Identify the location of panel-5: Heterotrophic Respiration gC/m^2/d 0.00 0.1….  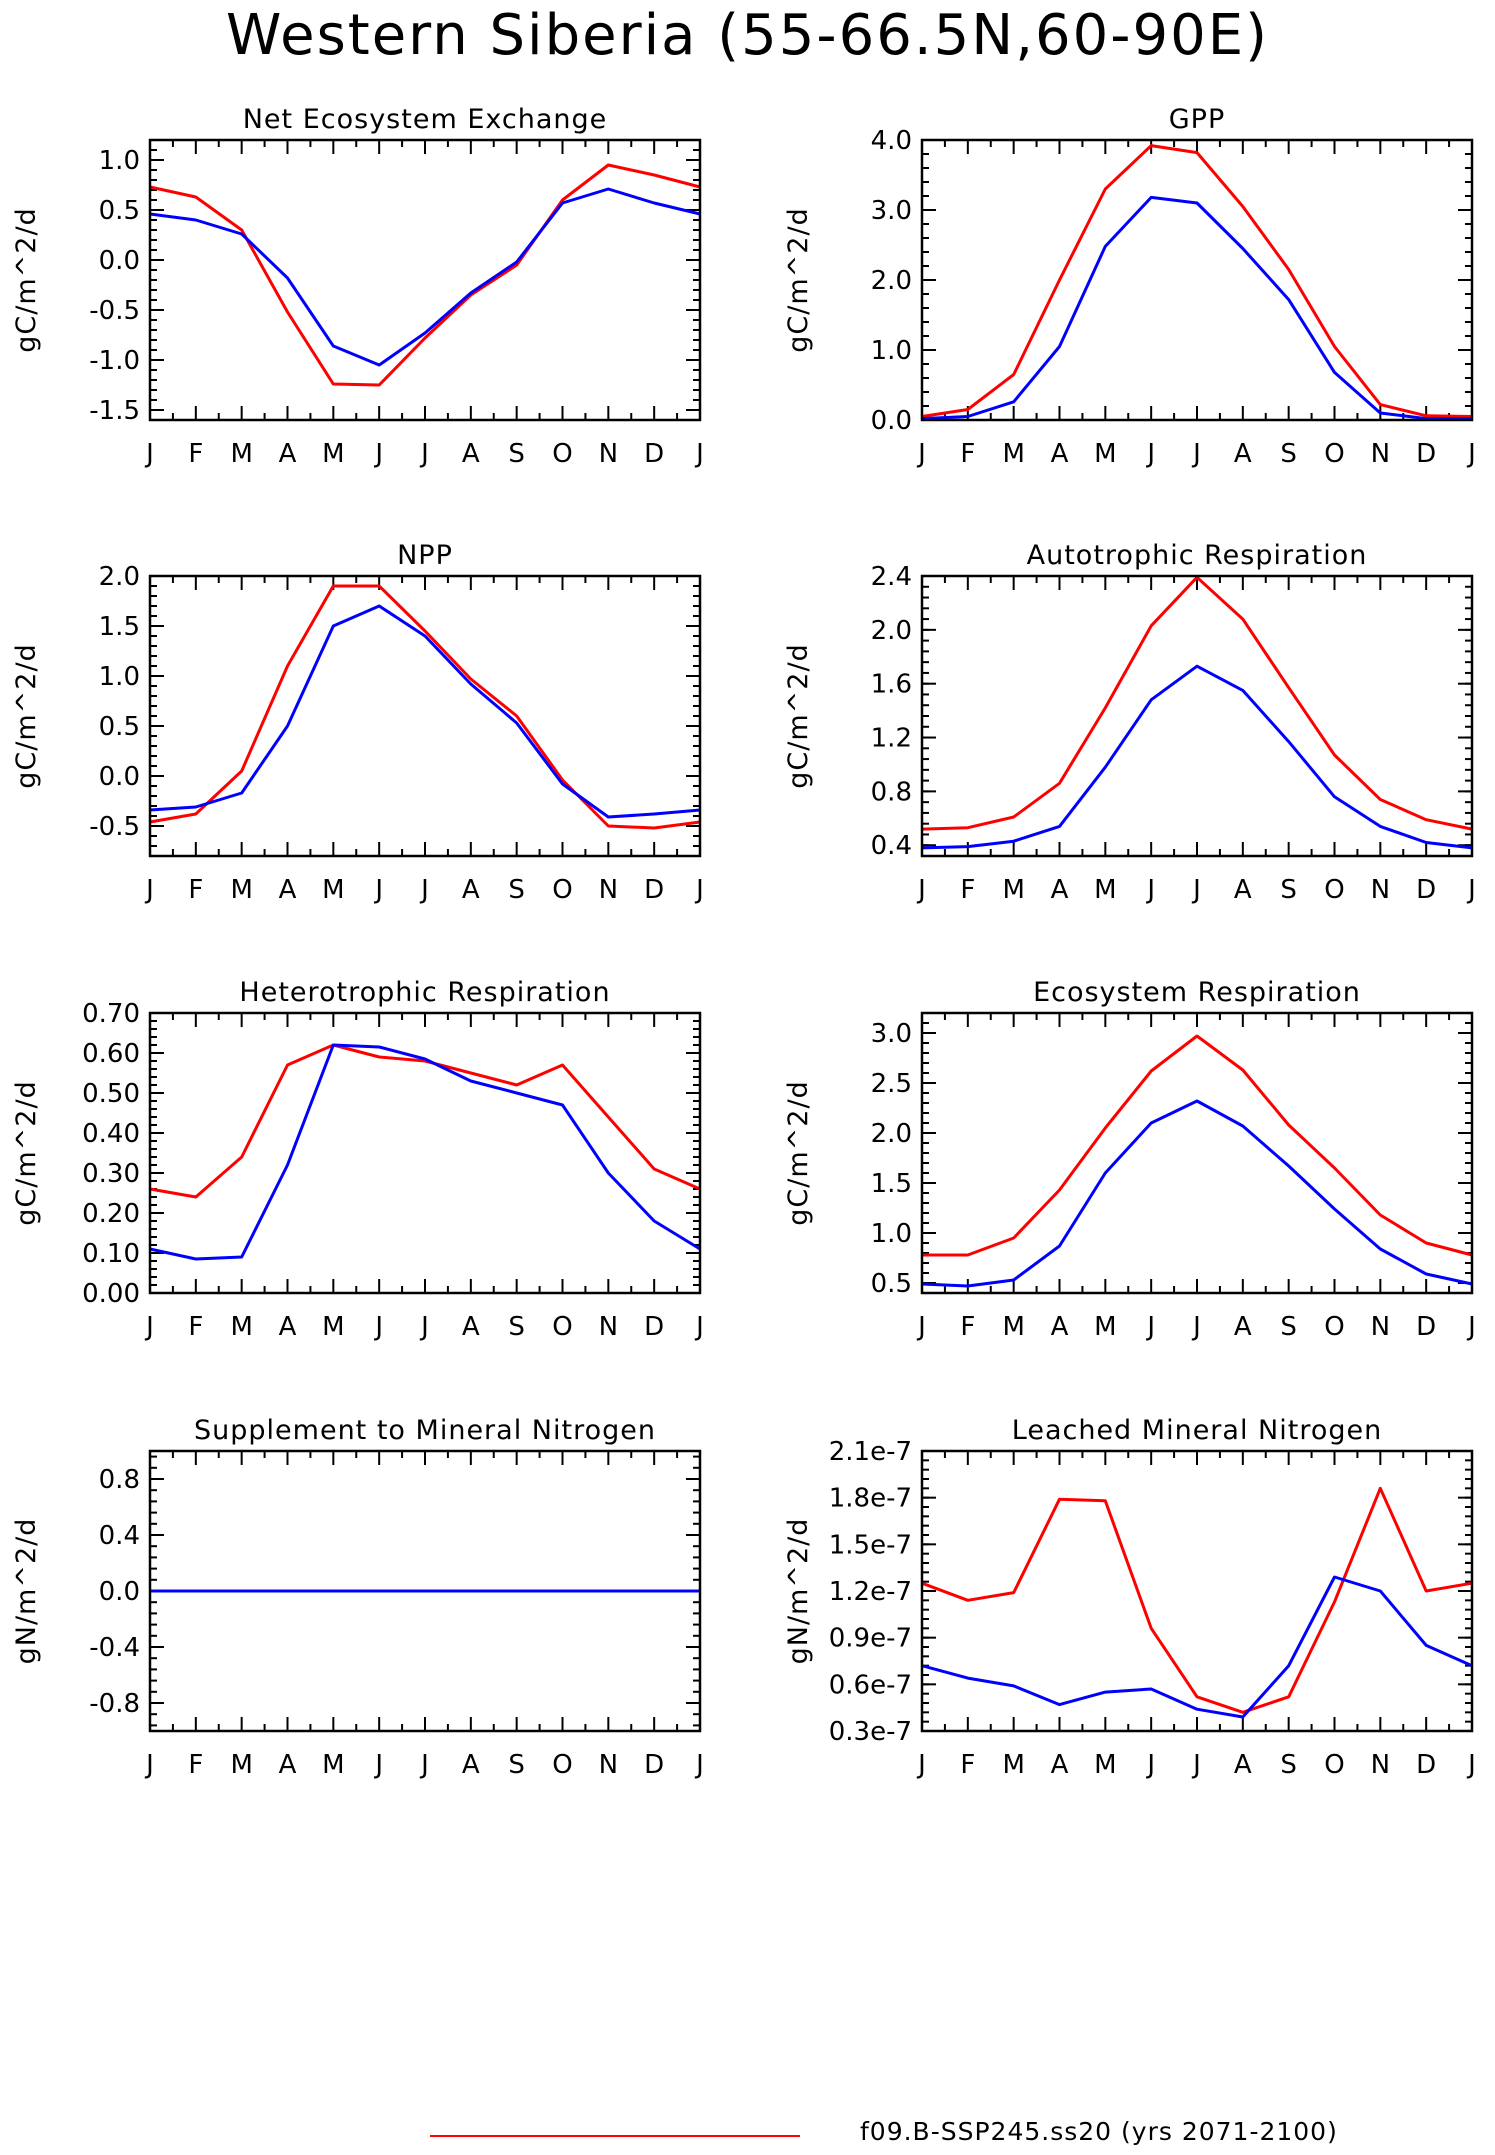
(357, 1159).